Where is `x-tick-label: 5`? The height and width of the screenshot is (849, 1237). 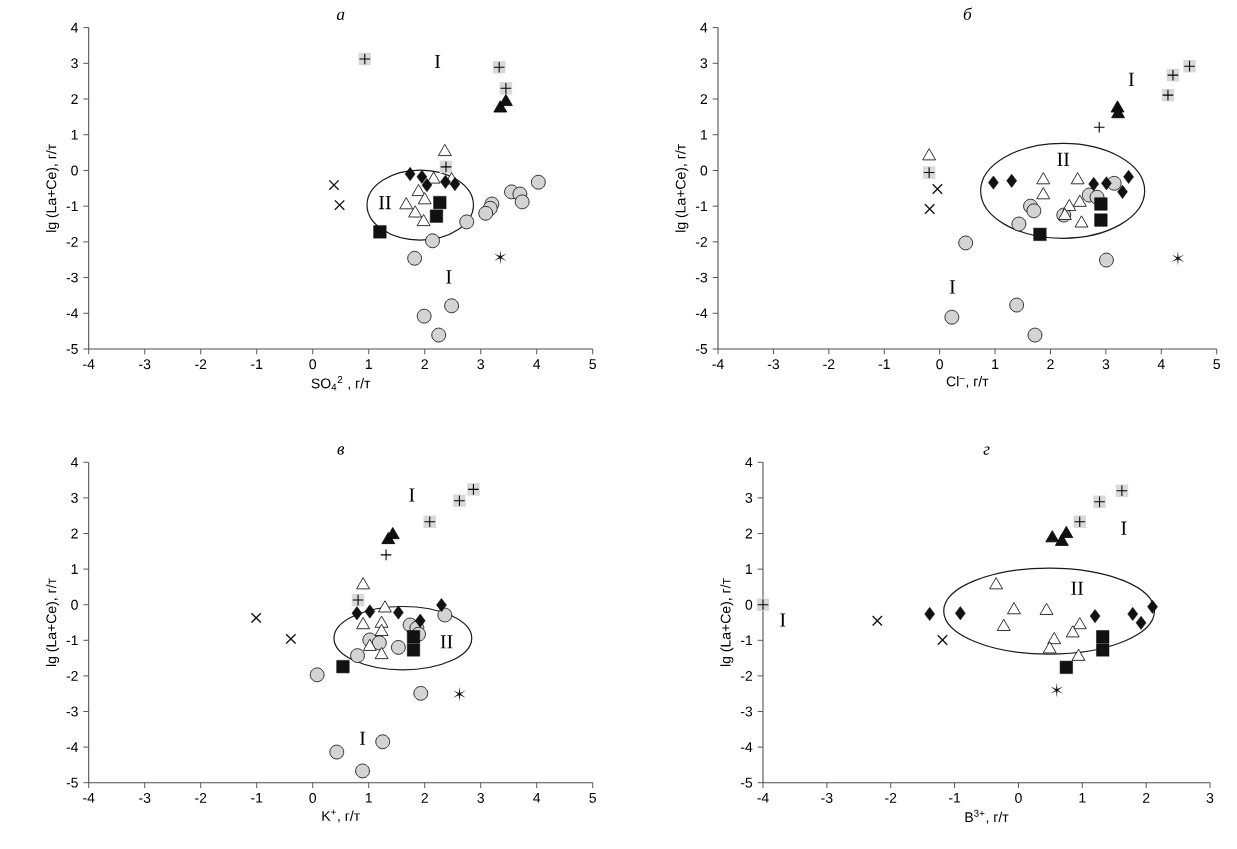
x-tick-label: 5 is located at coordinates (593, 797).